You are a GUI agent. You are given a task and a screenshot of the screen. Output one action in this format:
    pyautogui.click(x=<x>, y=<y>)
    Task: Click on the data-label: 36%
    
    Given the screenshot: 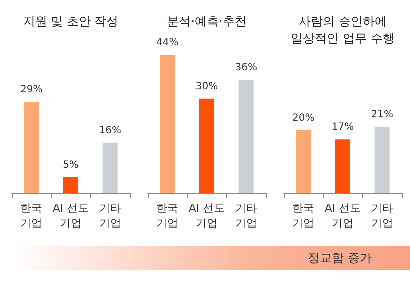 What is the action you would take?
    pyautogui.click(x=246, y=68)
    